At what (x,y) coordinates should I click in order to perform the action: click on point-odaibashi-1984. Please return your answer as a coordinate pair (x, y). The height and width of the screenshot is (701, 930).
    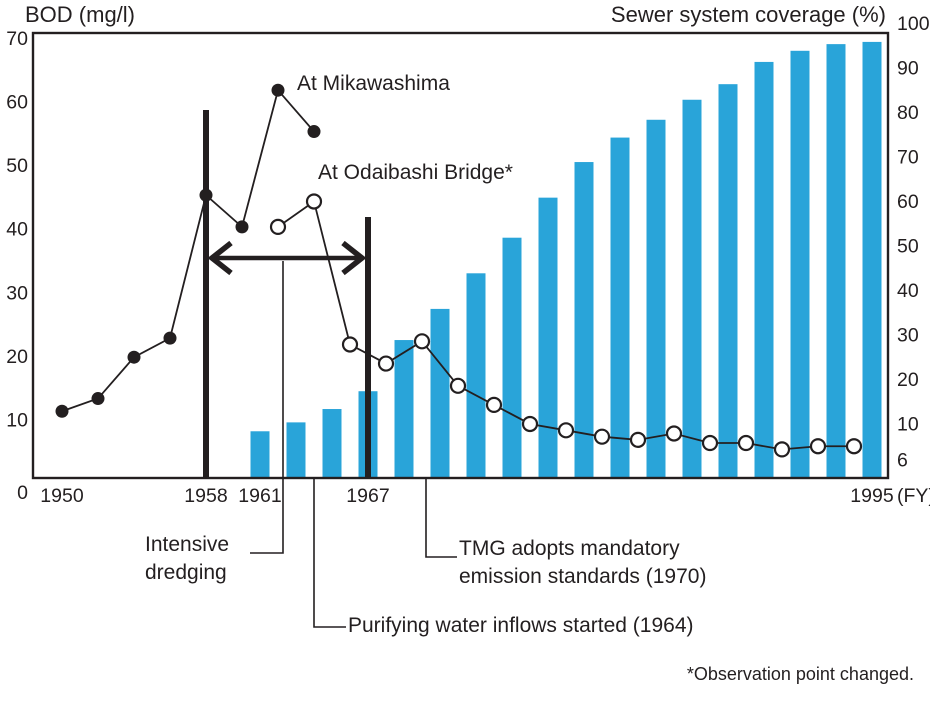
    Looking at the image, I should click on (674, 433).